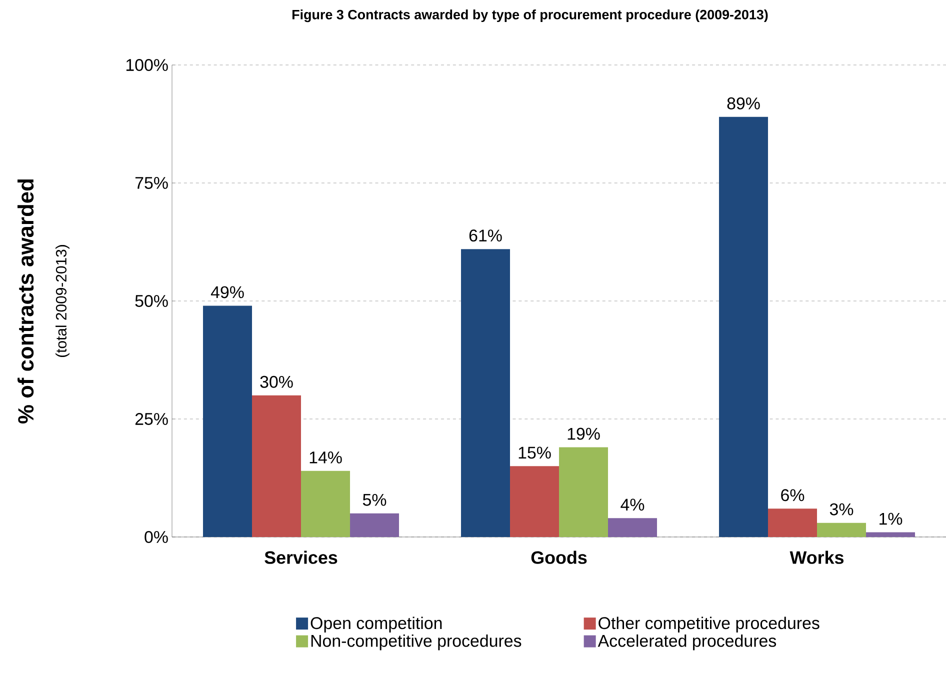 This screenshot has width=946, height=678. Describe the element at coordinates (687, 642) in the screenshot. I see `legend-label: Accelerated procedures` at that location.